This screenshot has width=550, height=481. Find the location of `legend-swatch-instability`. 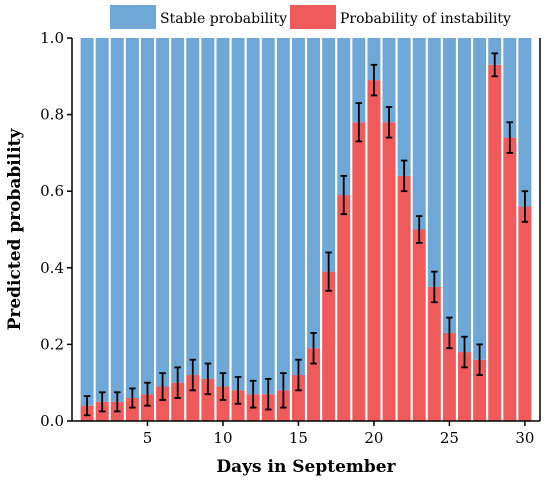

legend-swatch-instability is located at coordinates (313, 17).